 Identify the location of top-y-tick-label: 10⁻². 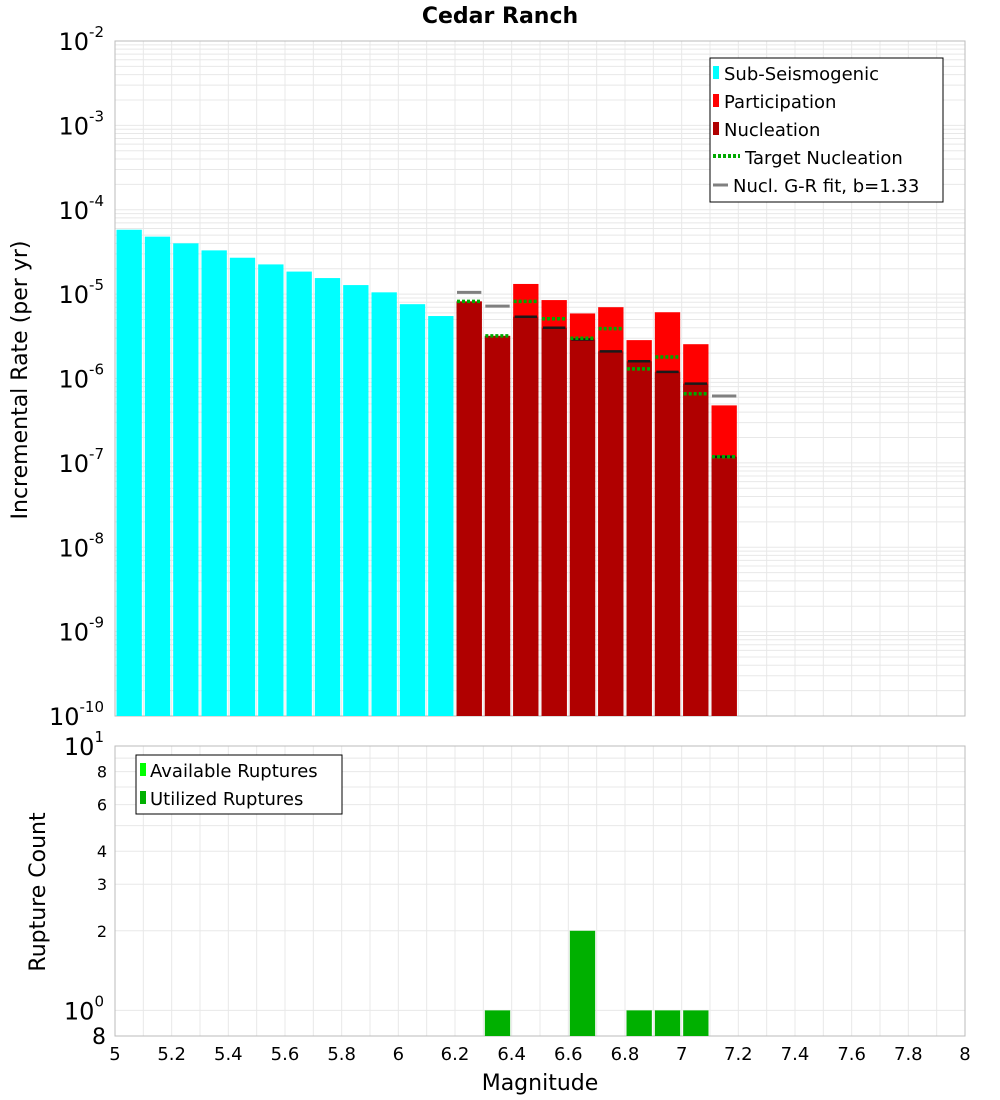
(81, 39).